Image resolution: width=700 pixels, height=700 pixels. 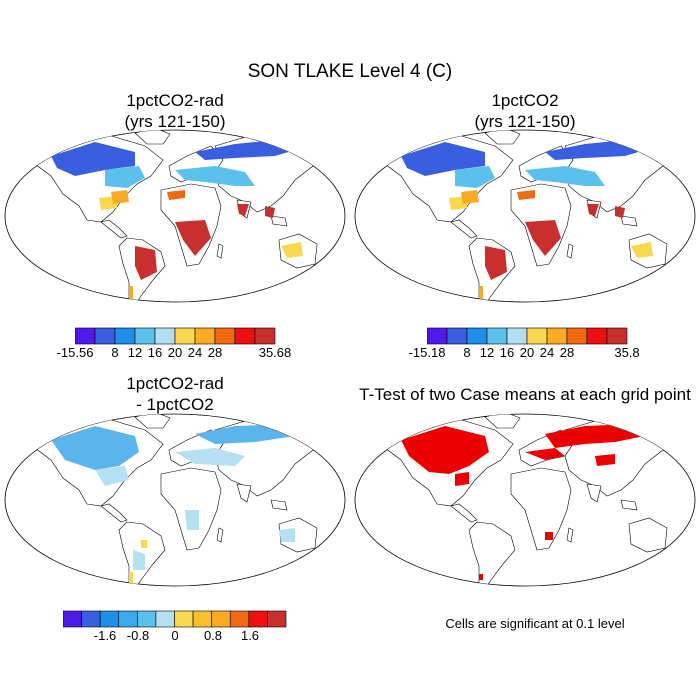 I want to click on cb3-label-2: 0, so click(x=175, y=635).